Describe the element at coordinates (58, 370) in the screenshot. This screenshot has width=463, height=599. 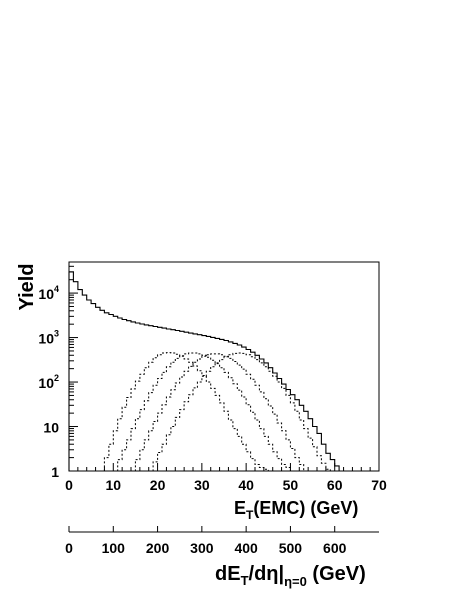
I see `y-axis-ticks: 1 10 10² 10³ 10⁴` at that location.